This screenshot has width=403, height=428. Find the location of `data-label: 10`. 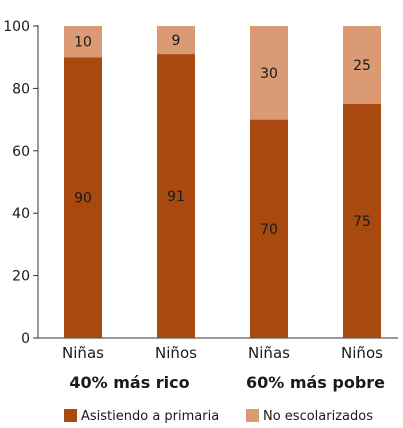

data-label: 10 is located at coordinates (83, 43).